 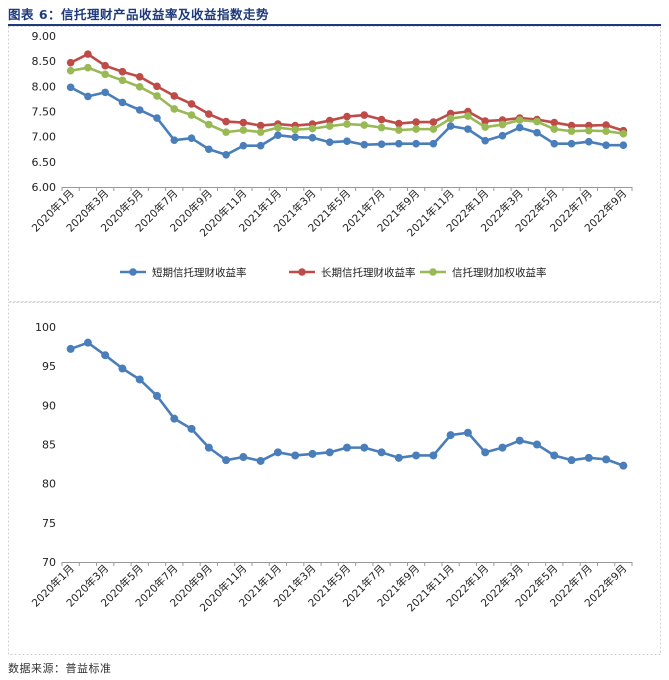 I want to click on chart2-ytick-label: 75, so click(x=49, y=523).